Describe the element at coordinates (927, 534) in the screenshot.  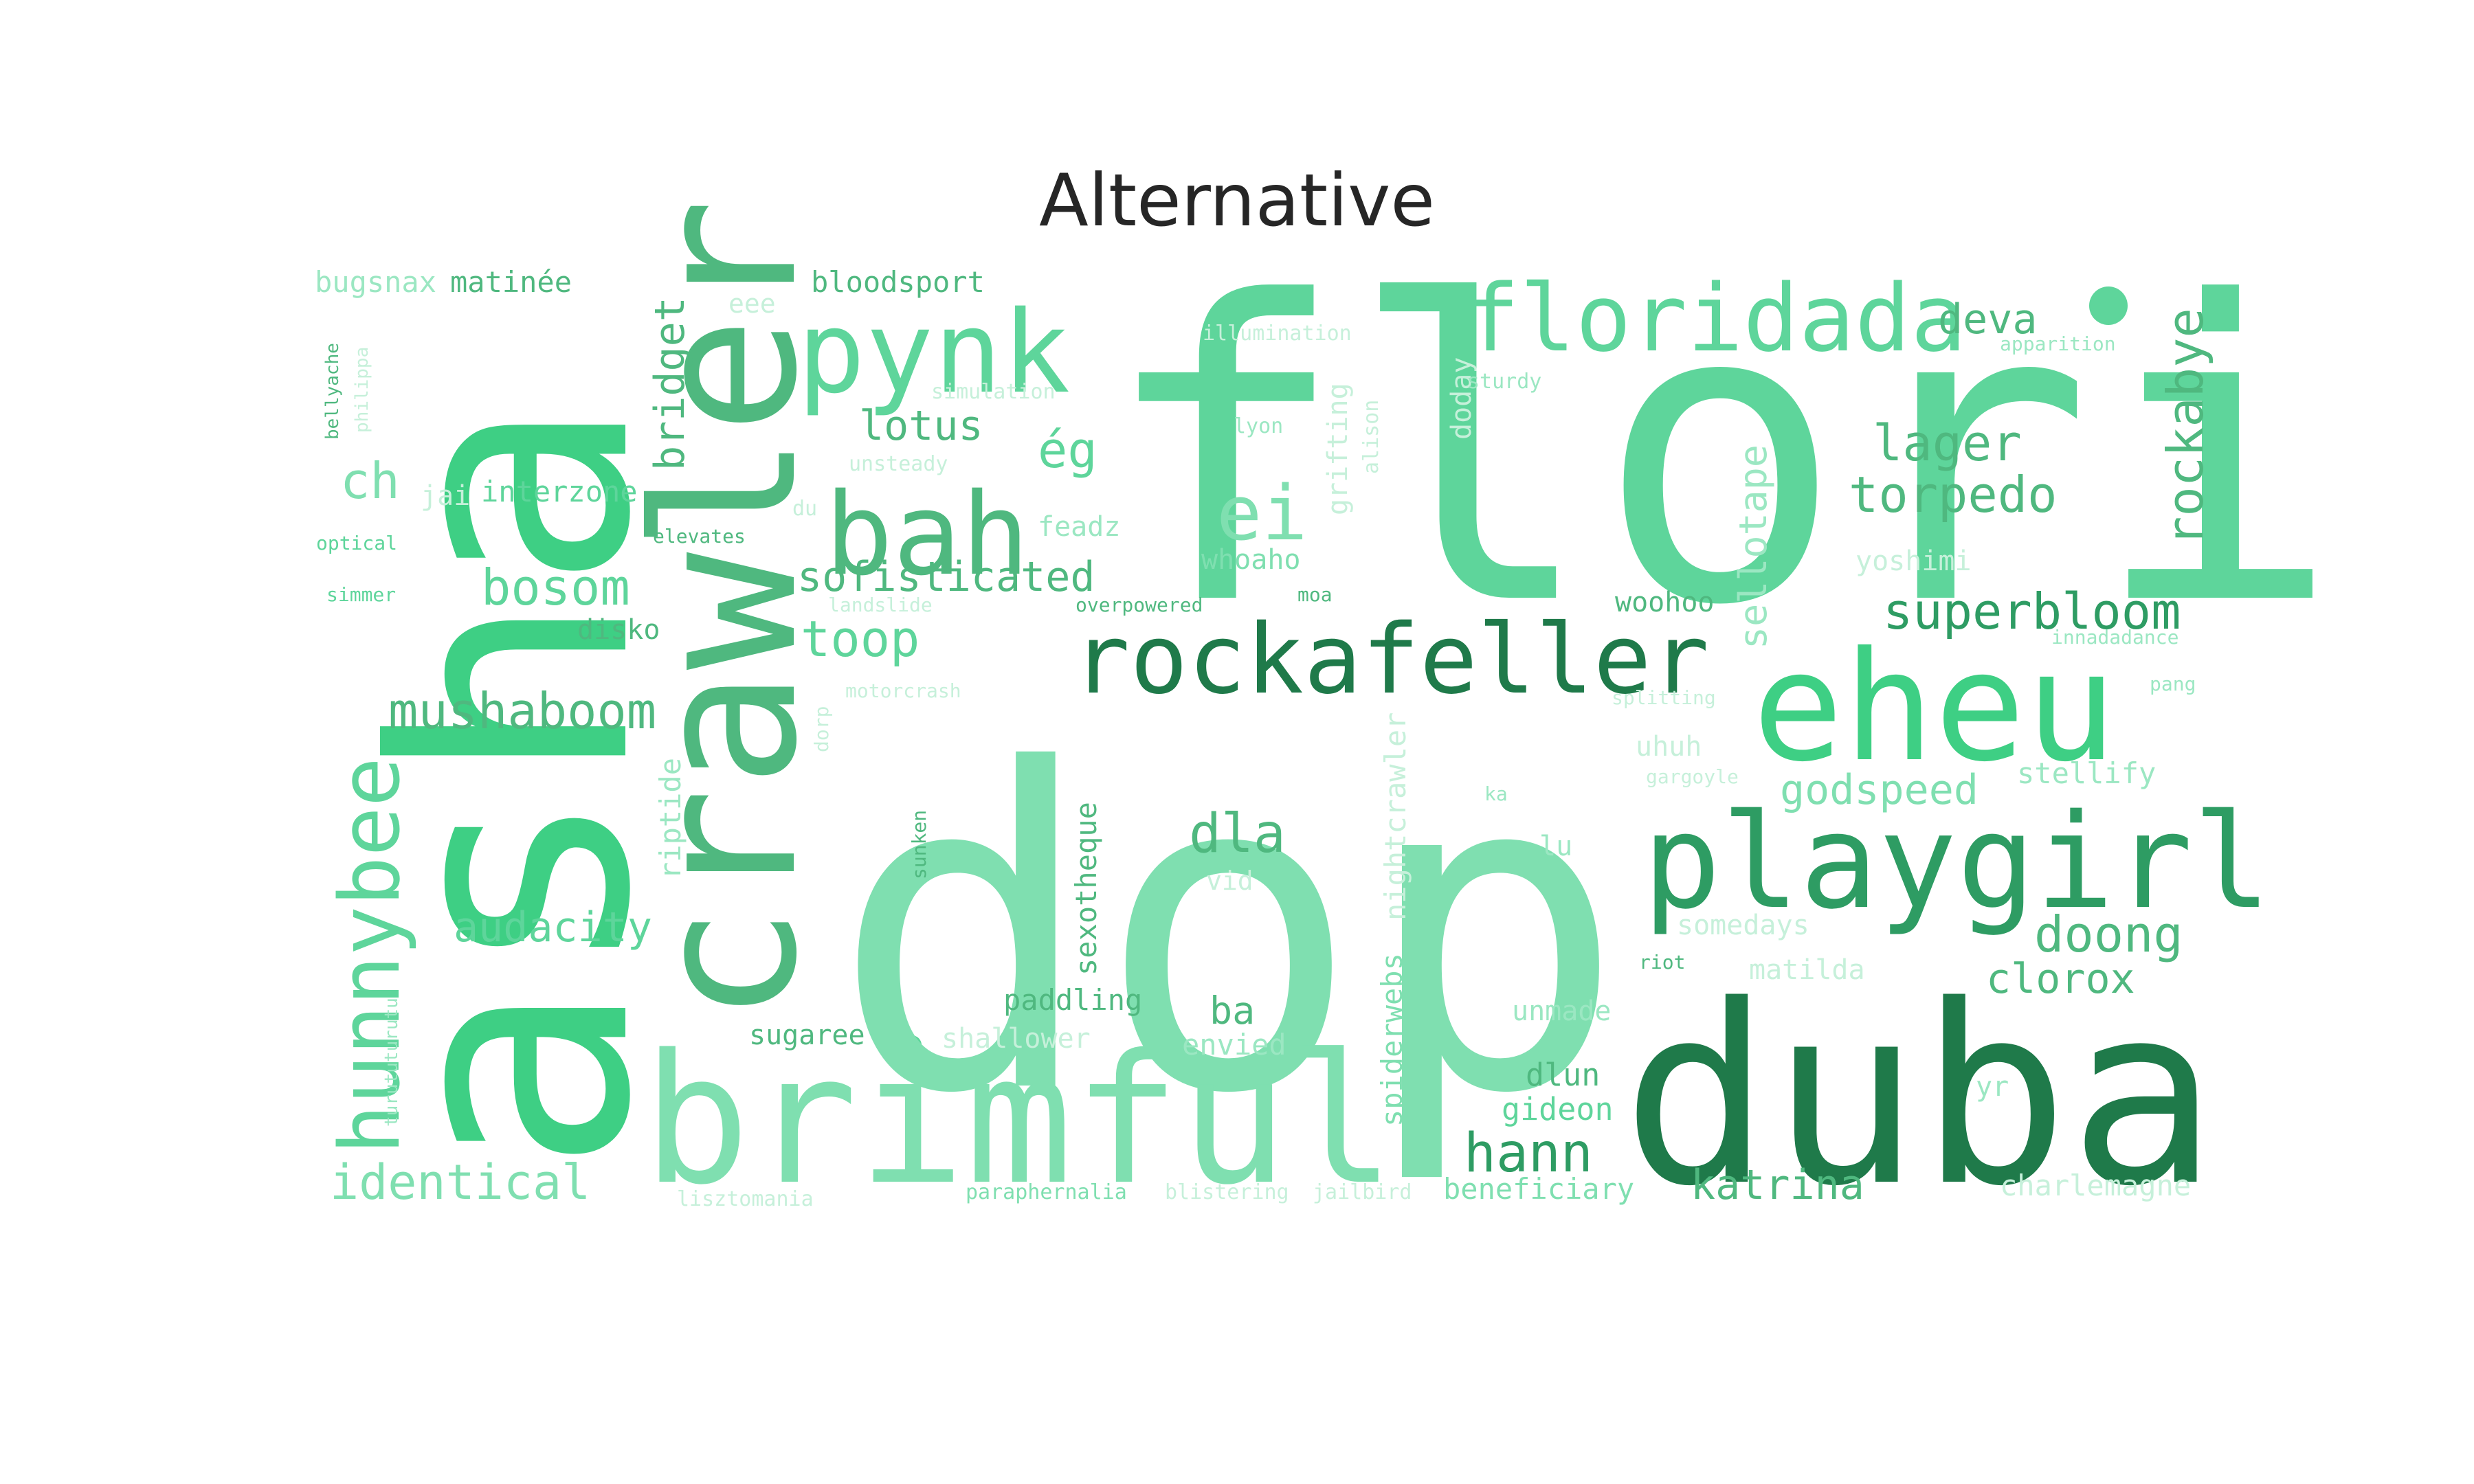
I see `word-bah: bah` at that location.